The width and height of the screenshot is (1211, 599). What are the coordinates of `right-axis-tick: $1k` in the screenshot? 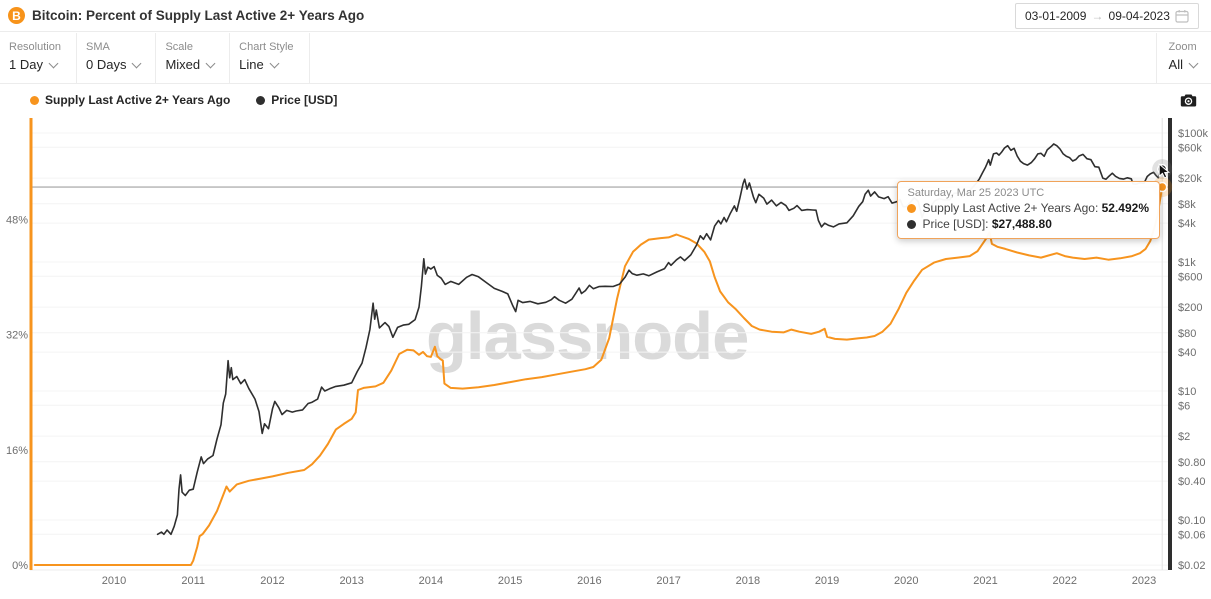 It's located at (1187, 263).